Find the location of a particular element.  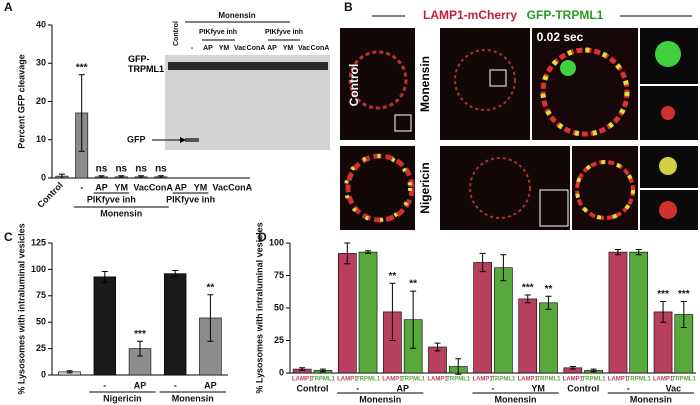

y-tick-label: 30 is located at coordinates (41, 63).